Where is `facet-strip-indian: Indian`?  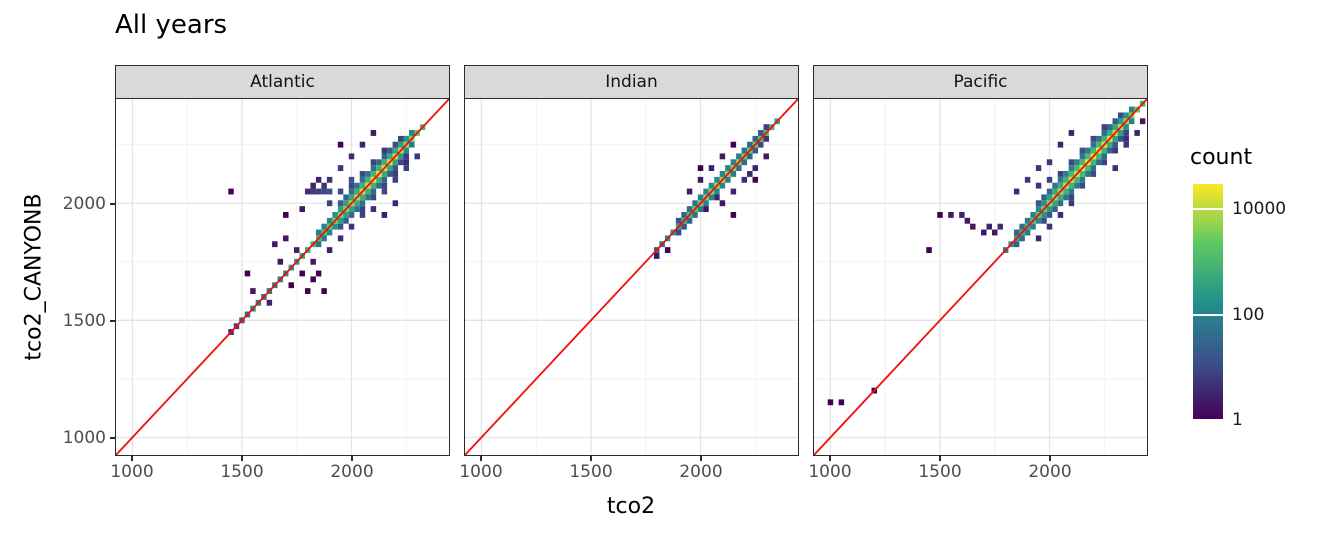 facet-strip-indian: Indian is located at coordinates (631, 82).